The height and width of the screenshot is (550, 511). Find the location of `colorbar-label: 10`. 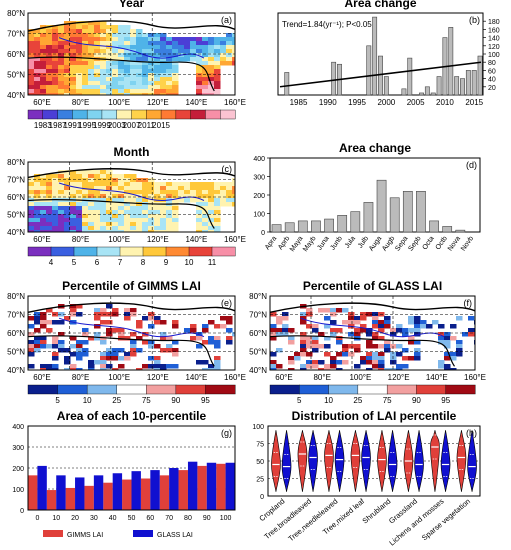

colorbar-label: 10 is located at coordinates (87, 400).